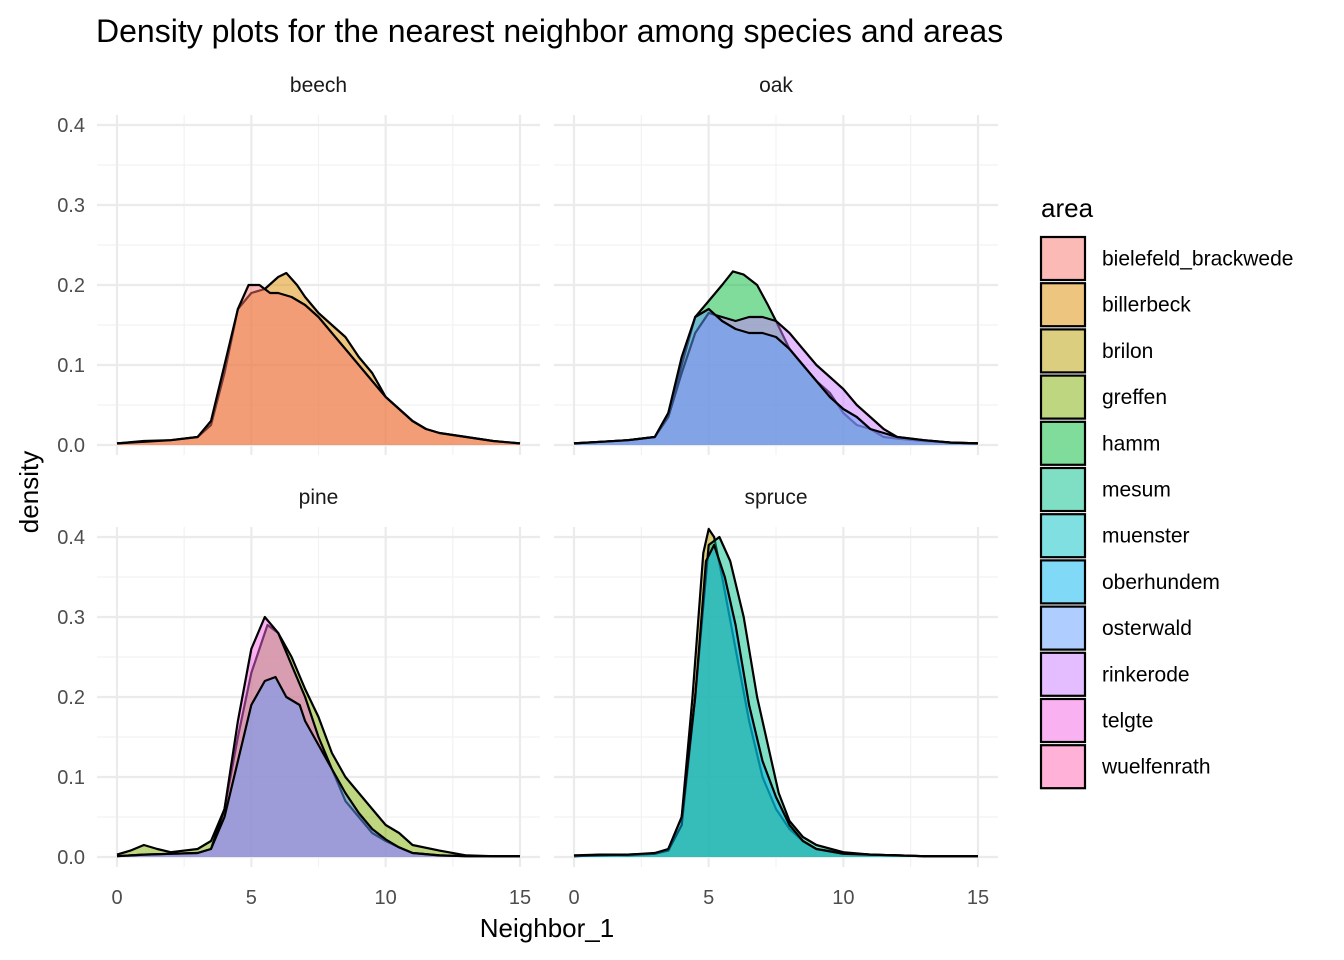 The width and height of the screenshot is (1344, 960). I want to click on density-outline-bielefeld_brackwede, so click(318, 364).